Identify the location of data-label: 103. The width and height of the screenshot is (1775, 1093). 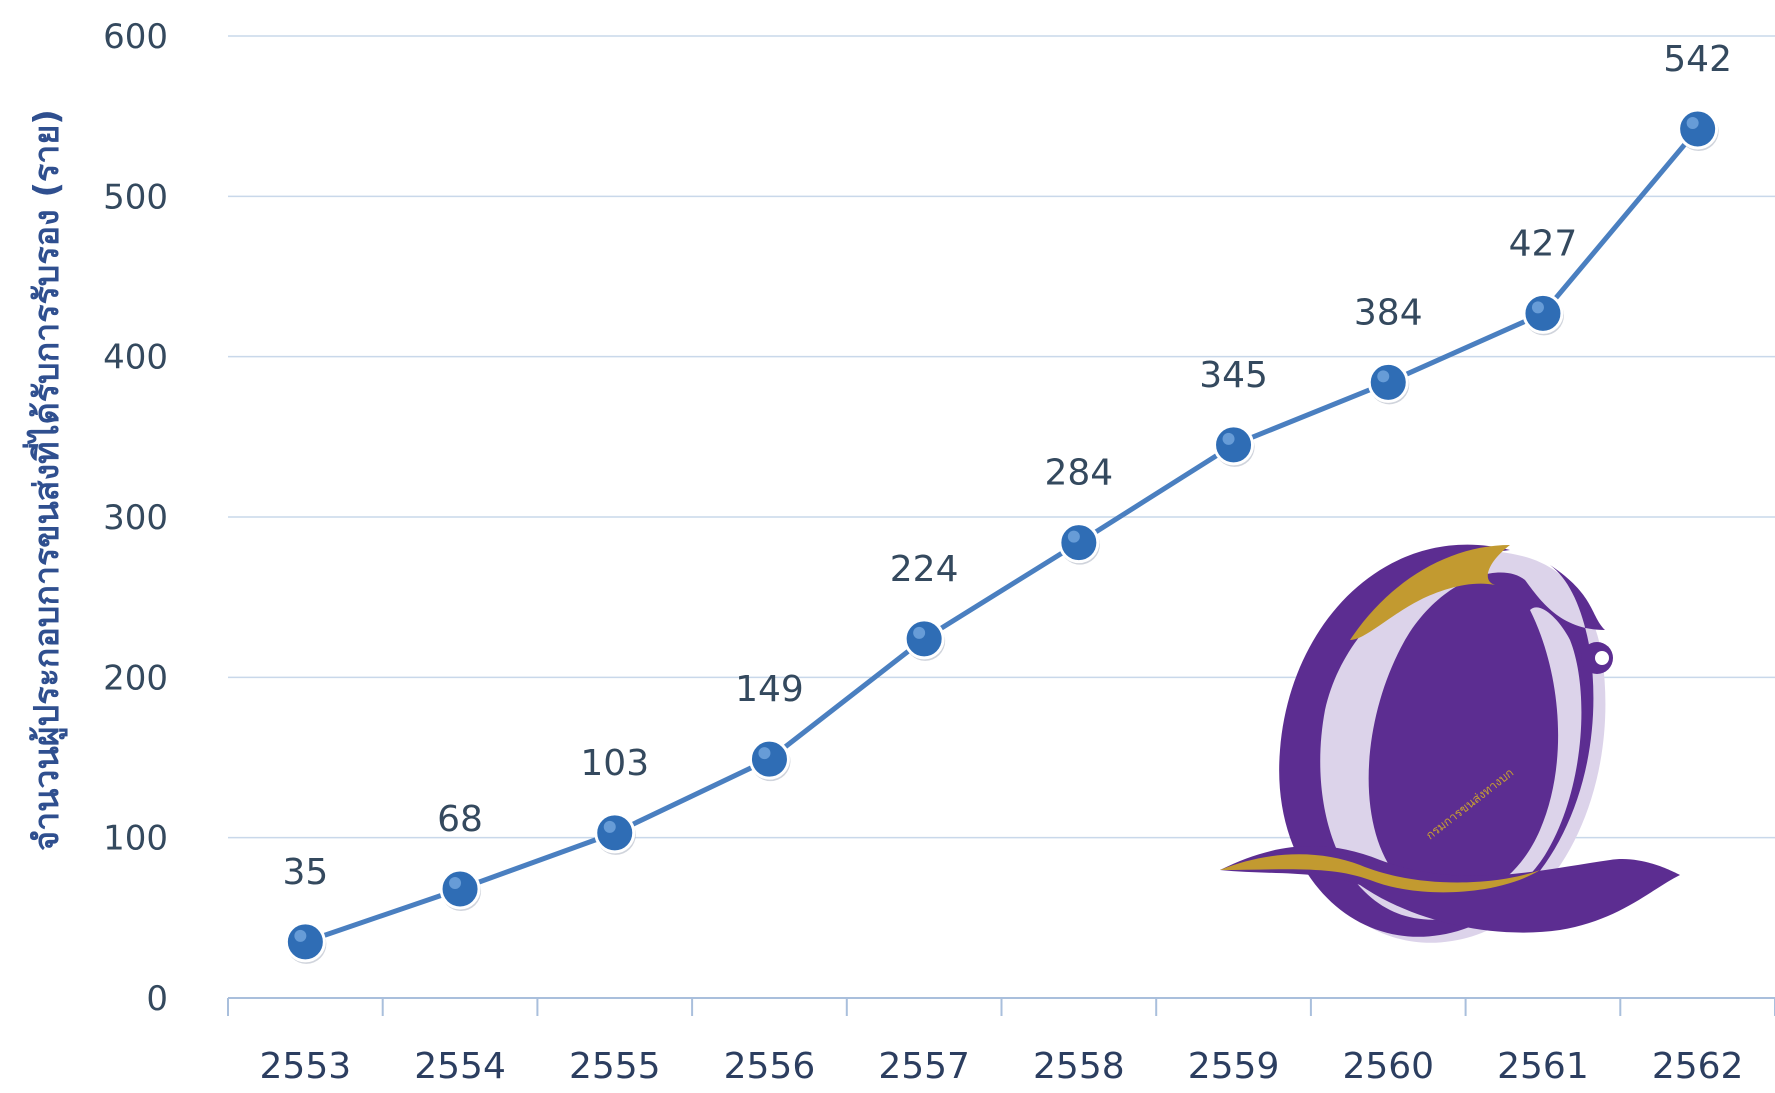
(614, 763).